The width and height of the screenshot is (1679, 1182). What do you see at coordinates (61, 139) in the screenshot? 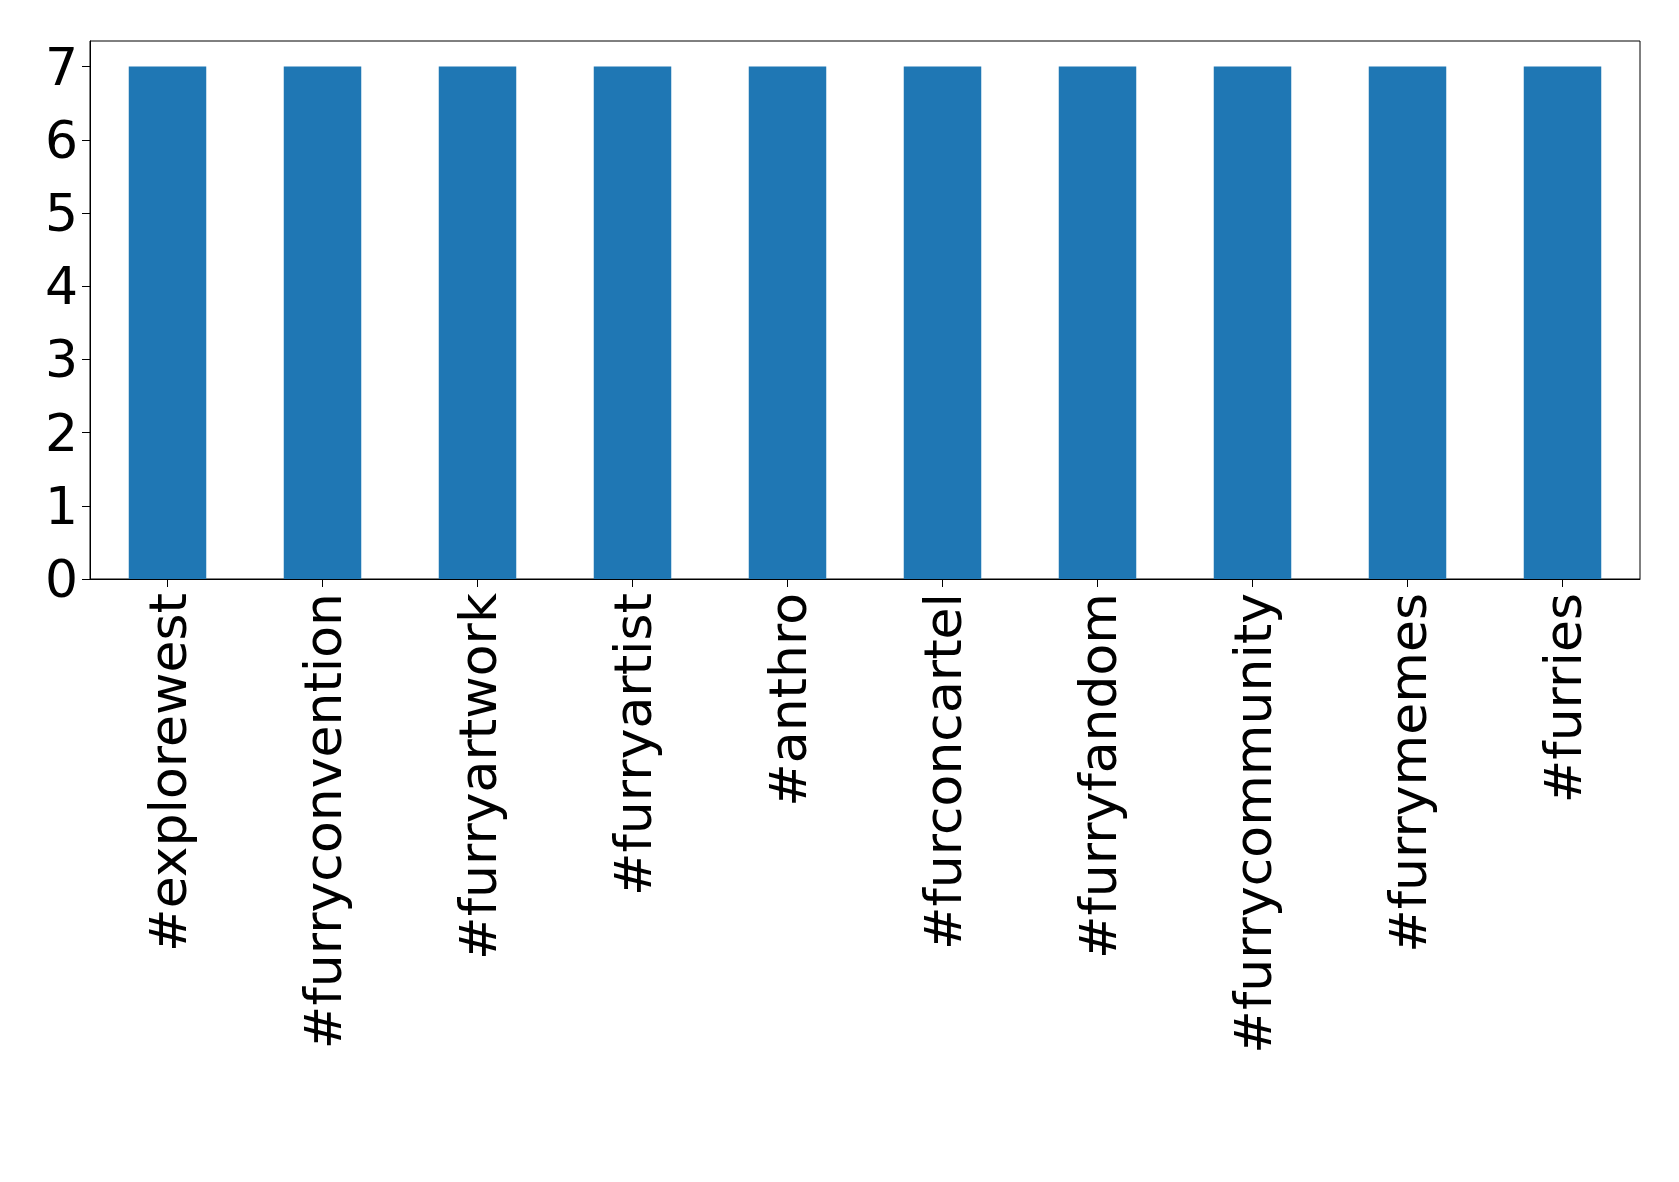
I see `y-tick-label: 6` at bounding box center [61, 139].